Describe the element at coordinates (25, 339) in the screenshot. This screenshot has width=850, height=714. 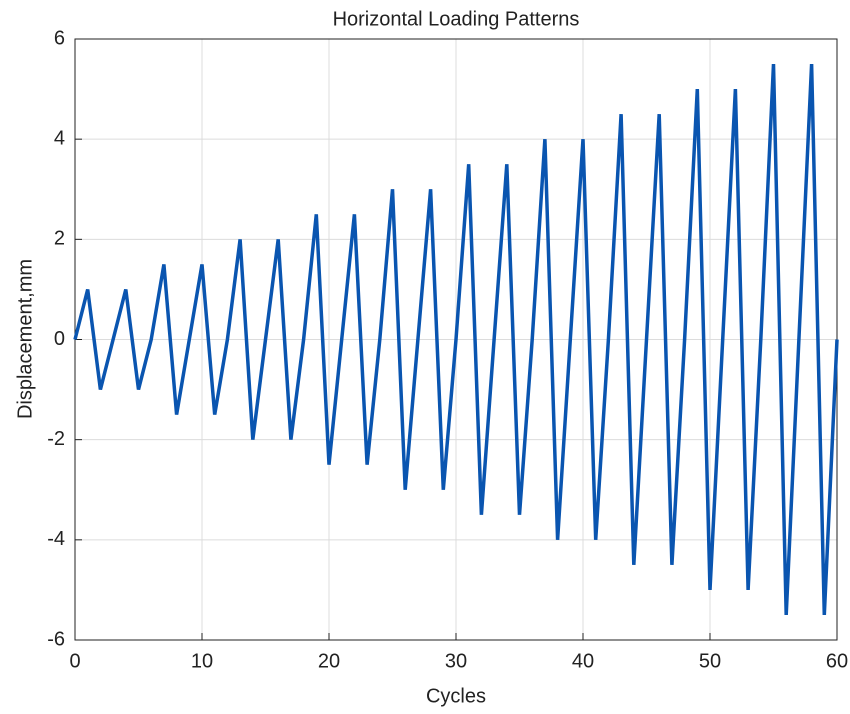
I see `y-axis-label: Displacement,mm` at that location.